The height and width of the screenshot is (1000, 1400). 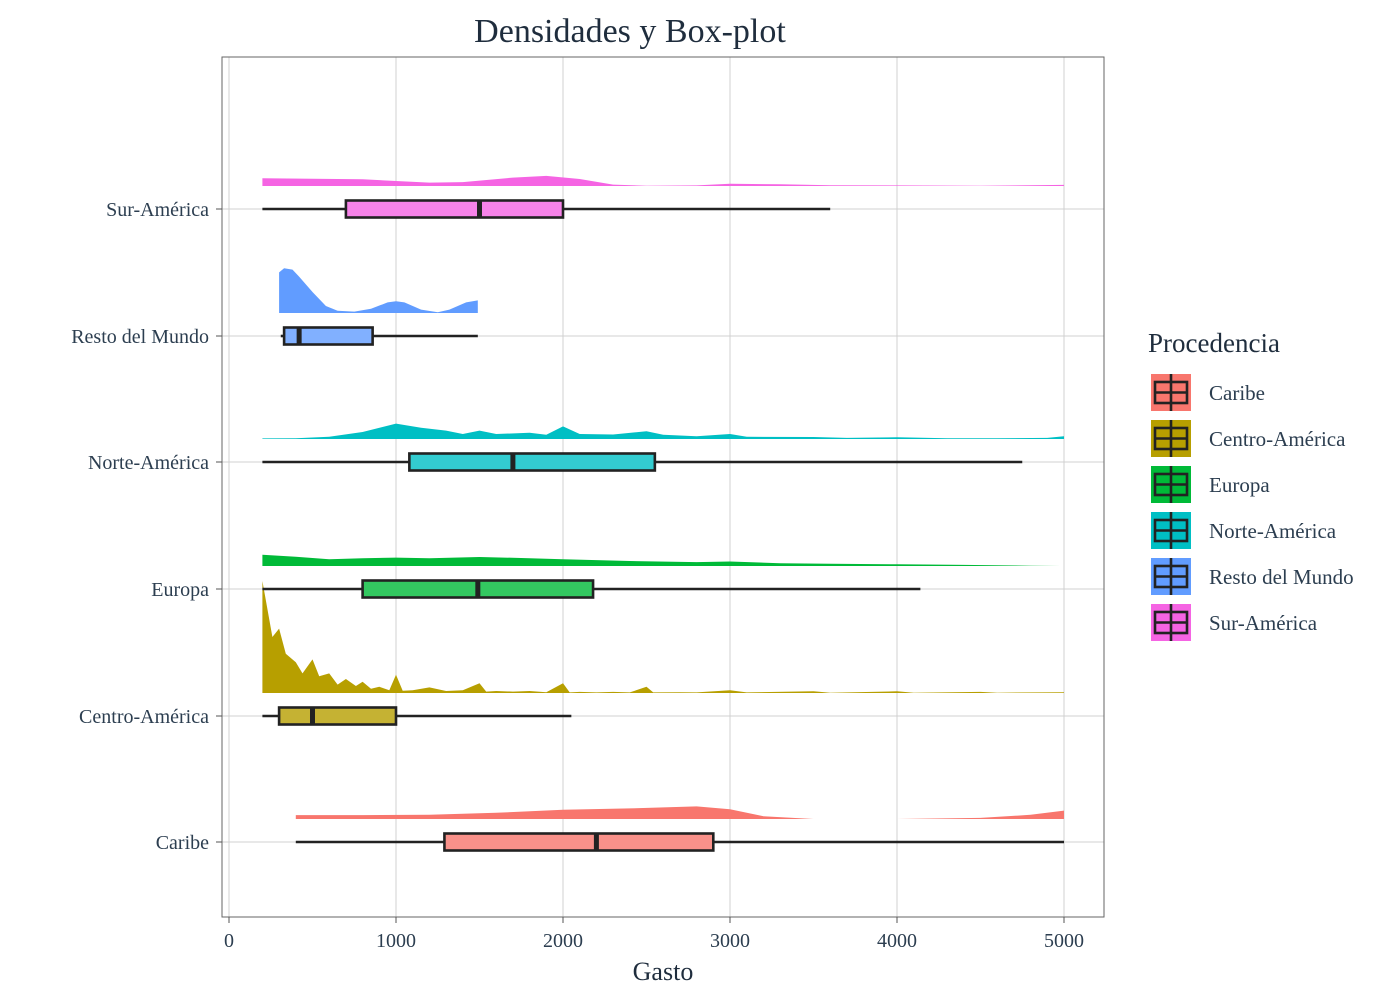 I want to click on density-caribe, so click(x=679, y=812).